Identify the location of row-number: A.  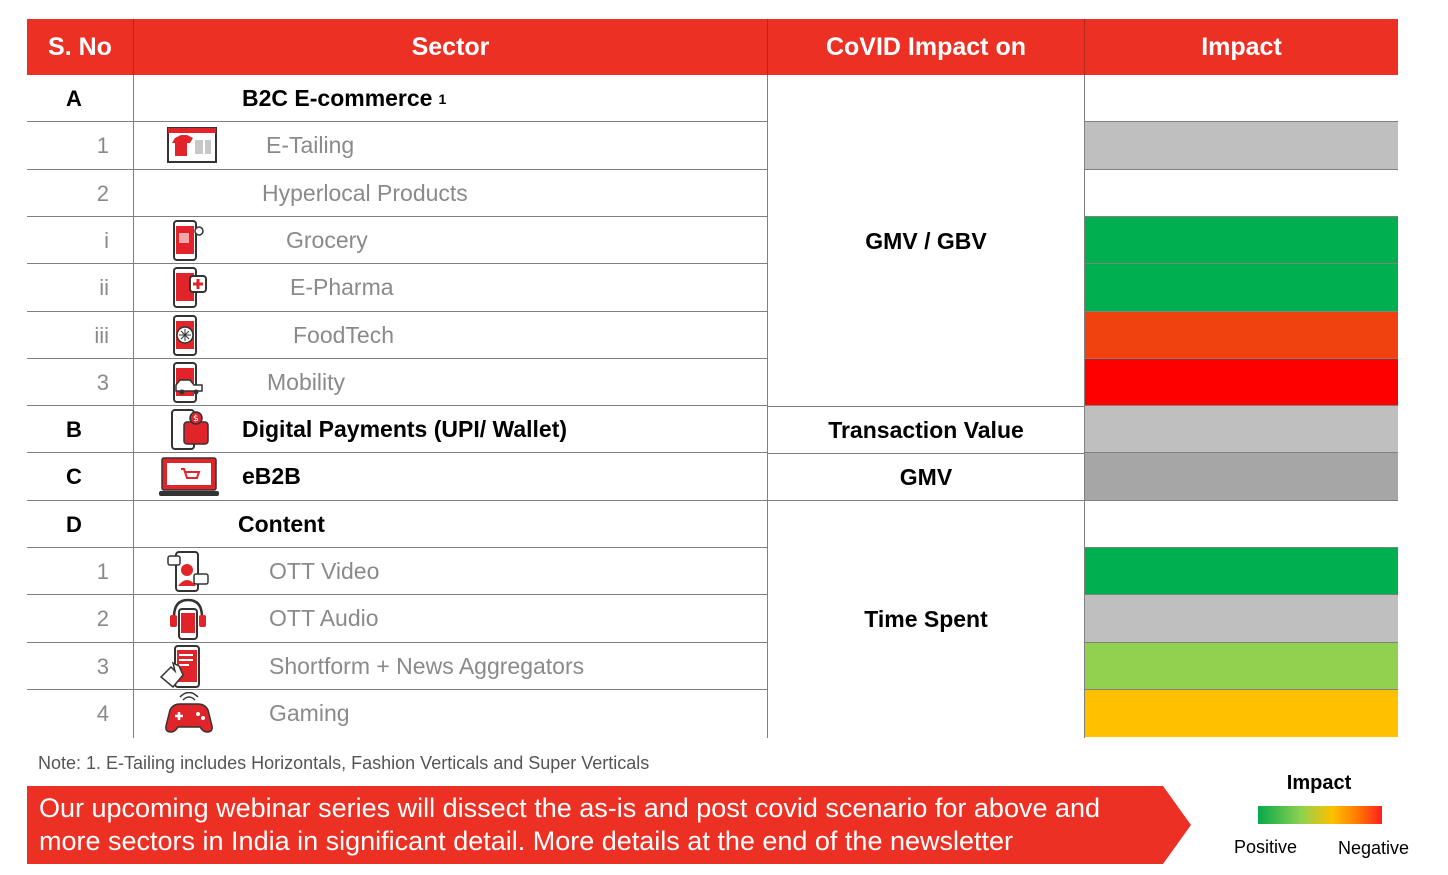
(74, 98).